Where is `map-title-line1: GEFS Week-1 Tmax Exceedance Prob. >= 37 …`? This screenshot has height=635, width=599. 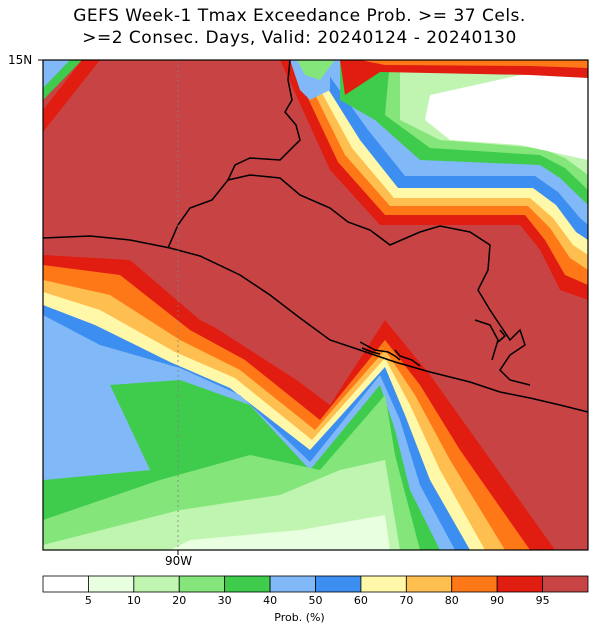
map-title-line1: GEFS Week-1 Tmax Exceedance Prob. >= 37 … is located at coordinates (299, 16).